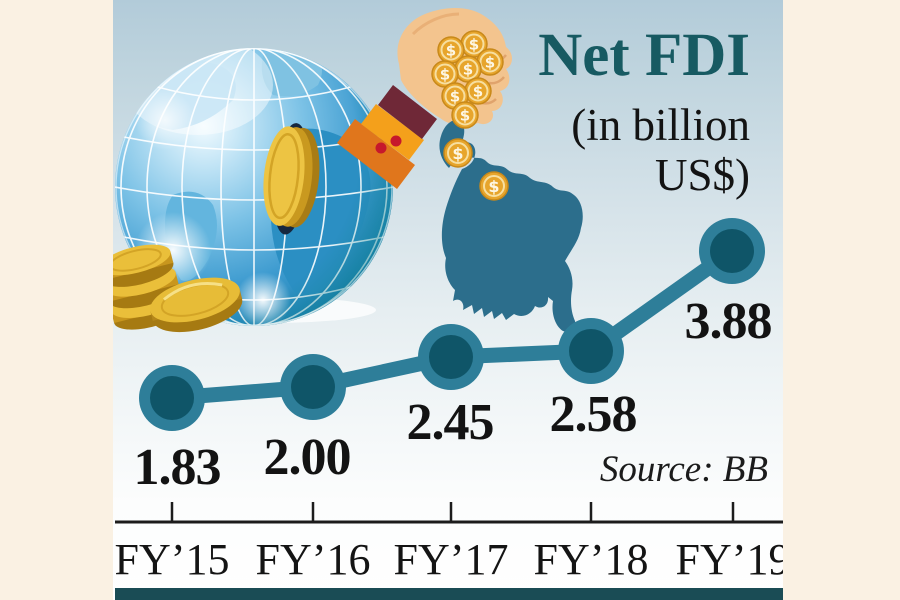 This screenshot has width=900, height=600. I want to click on coin-slot-icon, so click(291, 179).